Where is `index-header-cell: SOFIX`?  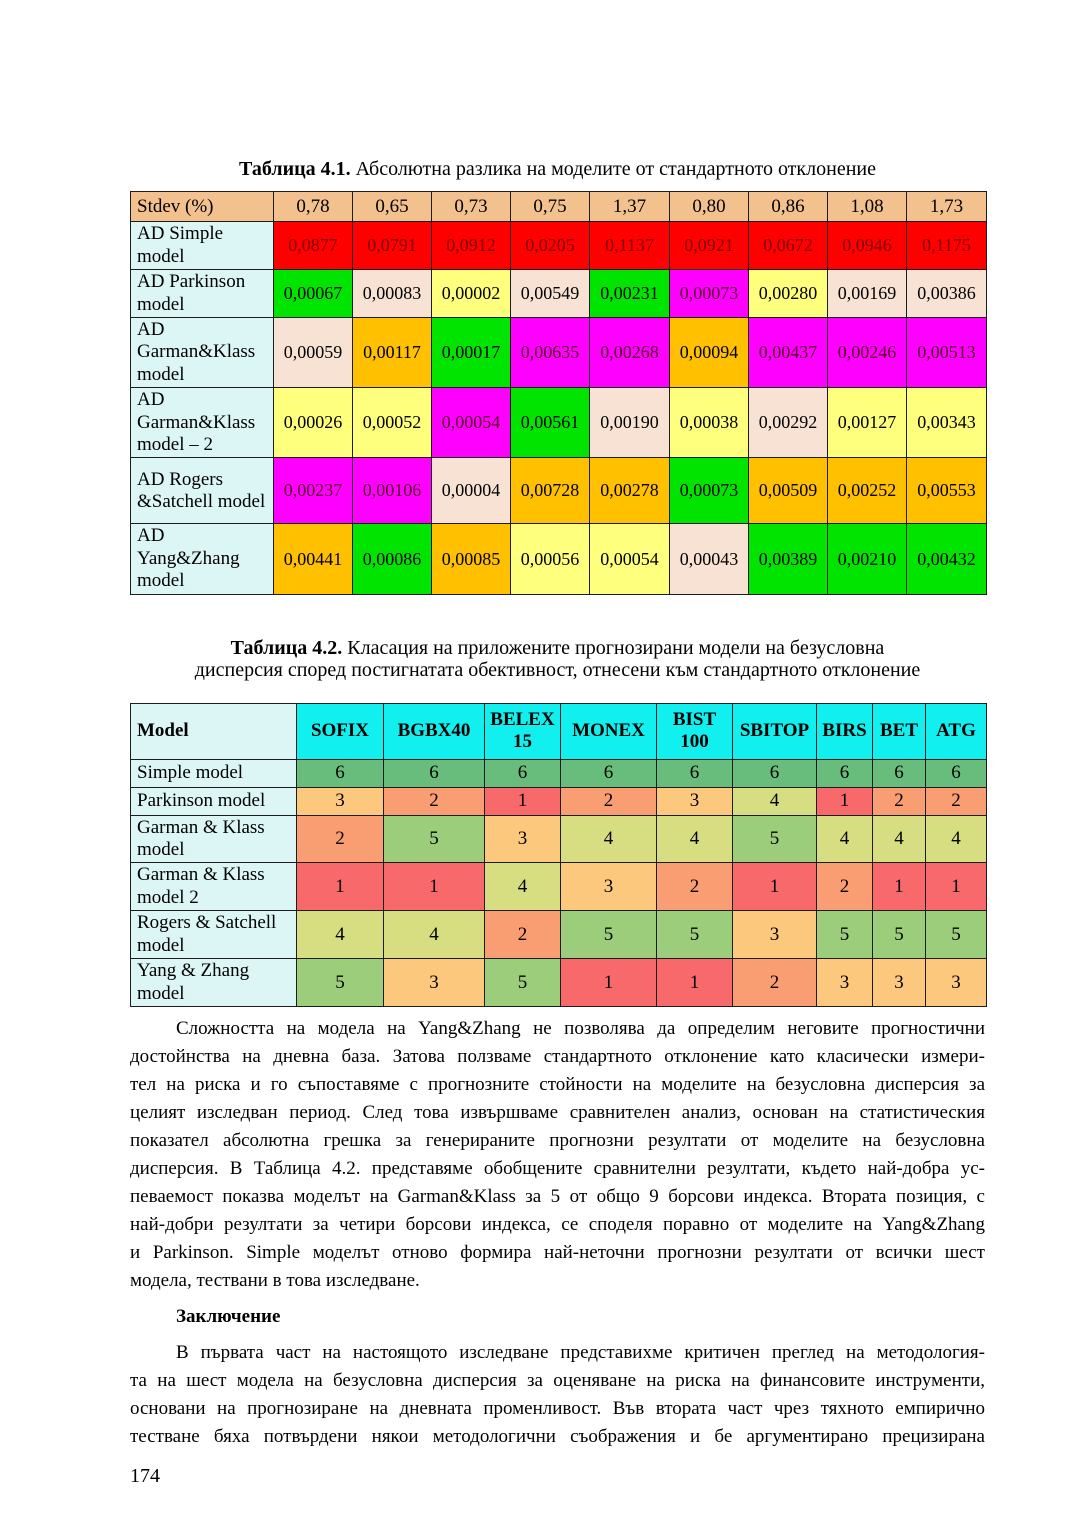 index-header-cell: SOFIX is located at coordinates (340, 731).